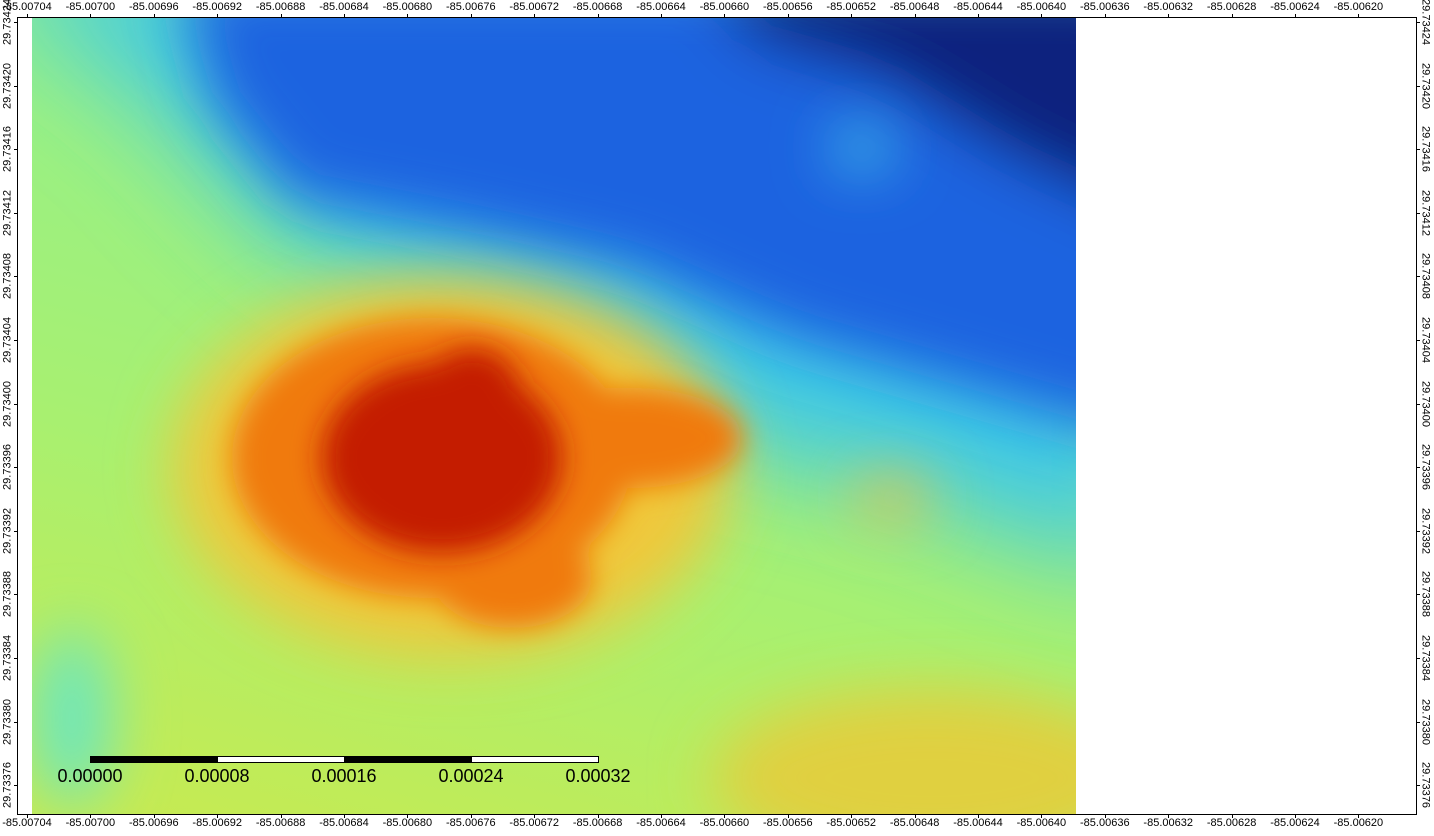  What do you see at coordinates (7, 530) in the screenshot?
I see `y-tick-label-left: 29.73392` at bounding box center [7, 530].